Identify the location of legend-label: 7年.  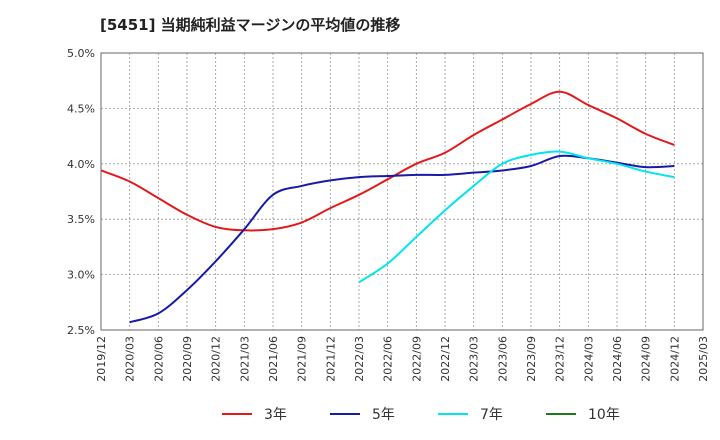
(491, 415).